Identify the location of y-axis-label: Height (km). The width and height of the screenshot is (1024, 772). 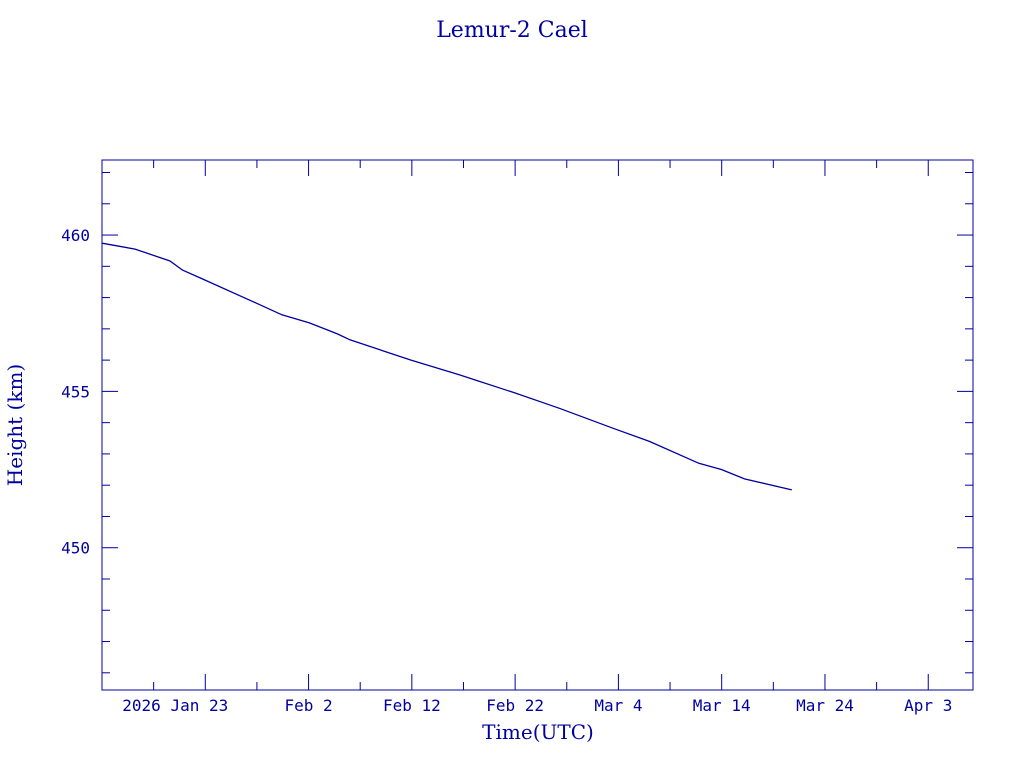
(15, 425).